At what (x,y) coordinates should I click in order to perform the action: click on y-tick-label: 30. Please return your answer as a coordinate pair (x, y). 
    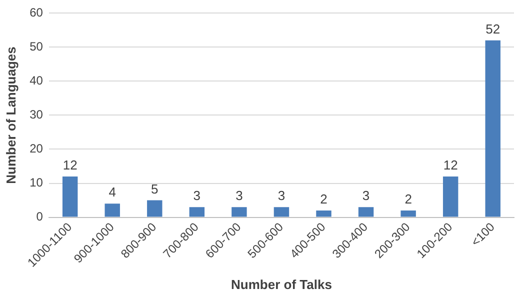
    Looking at the image, I should click on (37, 115).